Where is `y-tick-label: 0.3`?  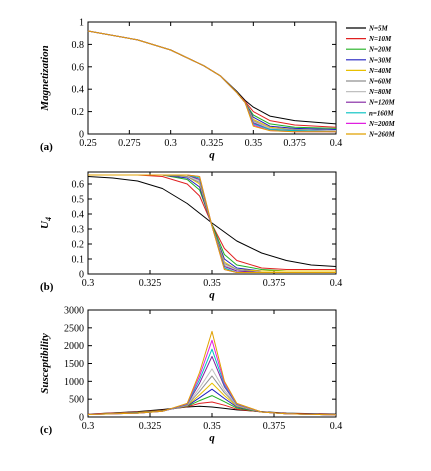
y-tick-label: 0.3 is located at coordinates (78, 230).